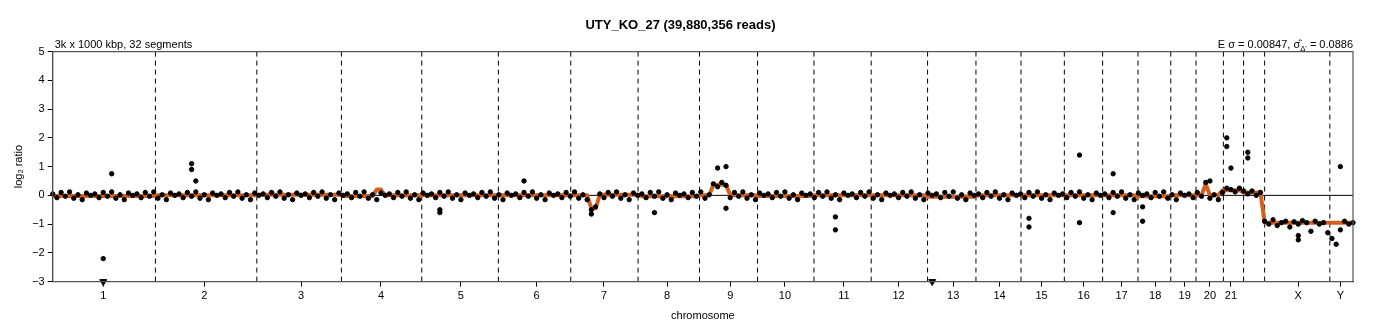 This screenshot has height=331, width=1379. I want to click on y-tick-label: −1, so click(38, 223).